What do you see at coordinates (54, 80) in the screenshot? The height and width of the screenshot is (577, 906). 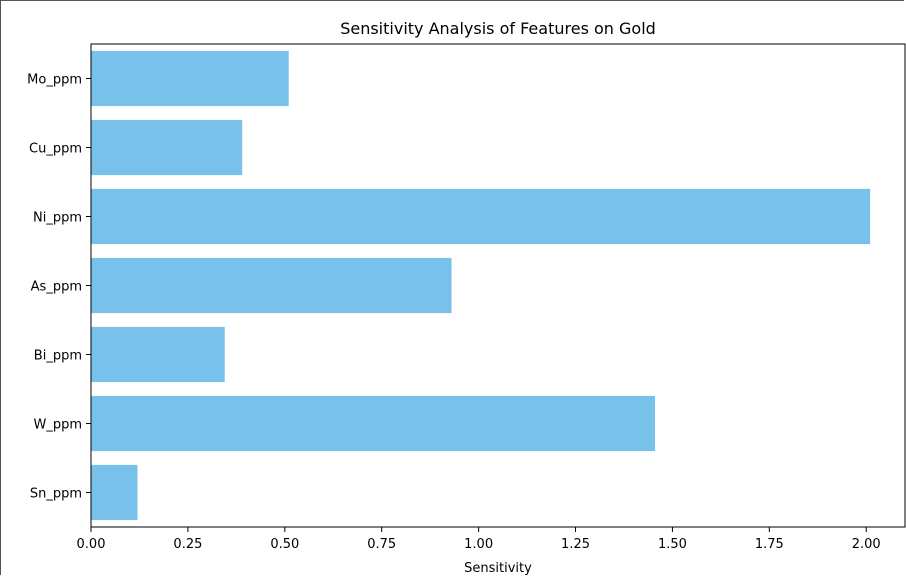 I see `y-tick-label: Mo_ppm` at bounding box center [54, 80].